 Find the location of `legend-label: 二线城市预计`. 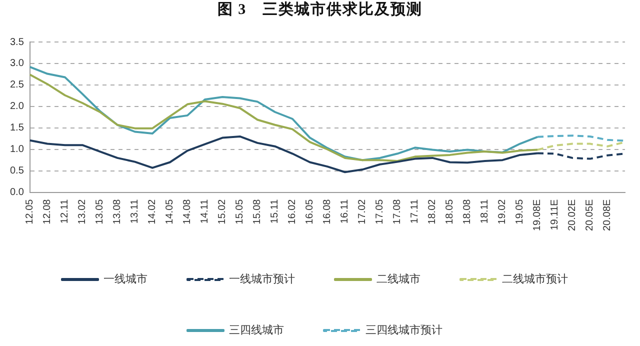

legend-label: 二线城市预计 is located at coordinates (535, 279).